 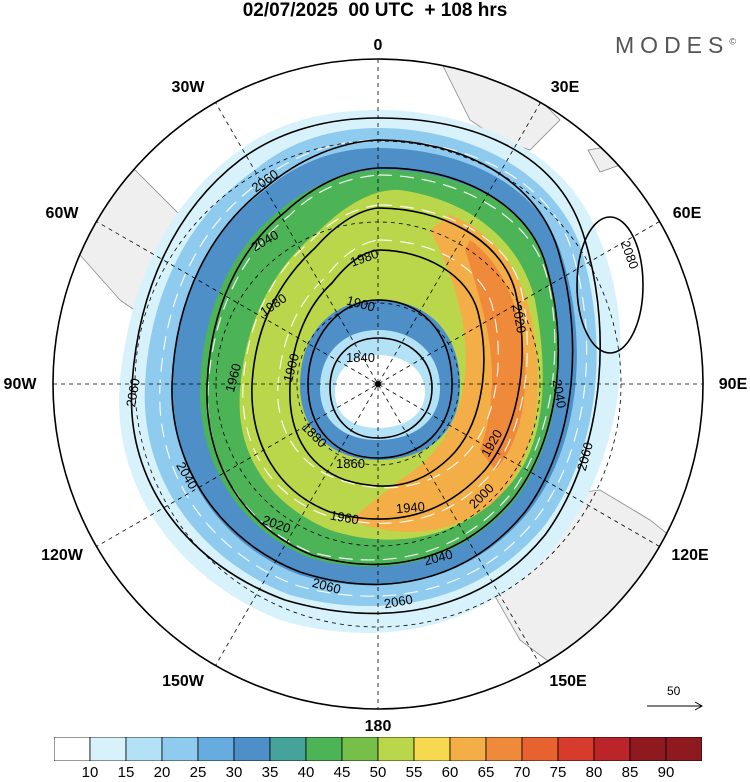 I want to click on lon-label-120w: 120W, so click(x=62, y=555).